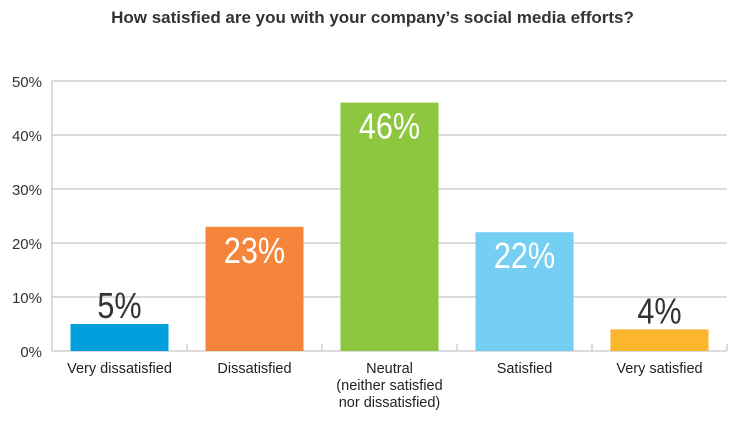  Describe the element at coordinates (27, 190) in the screenshot. I see `y-tick-label: 30%` at that location.